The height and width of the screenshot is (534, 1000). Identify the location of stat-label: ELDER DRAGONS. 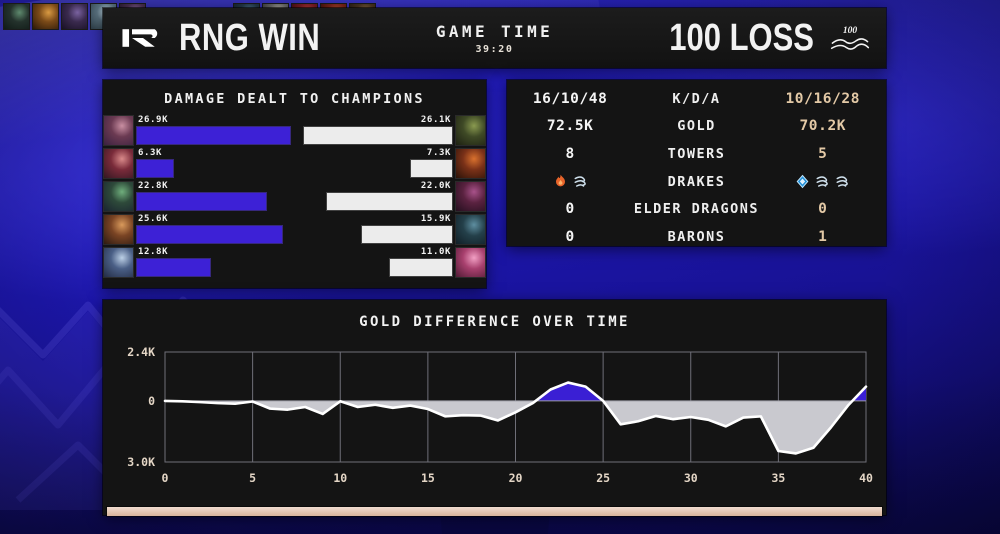
(696, 209).